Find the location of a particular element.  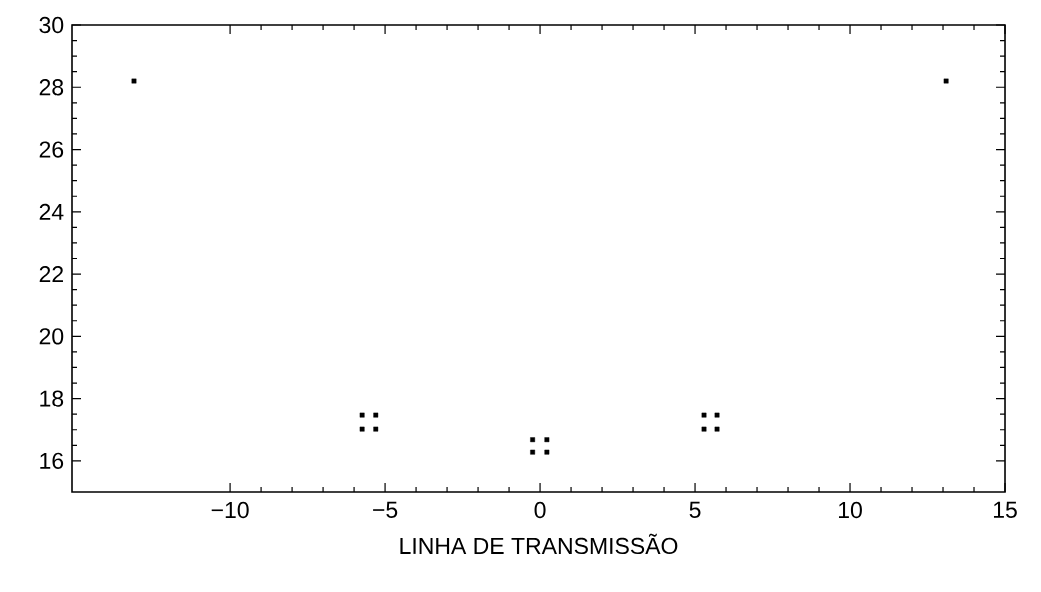

x-tick-label: 15 is located at coordinates (1005, 509).